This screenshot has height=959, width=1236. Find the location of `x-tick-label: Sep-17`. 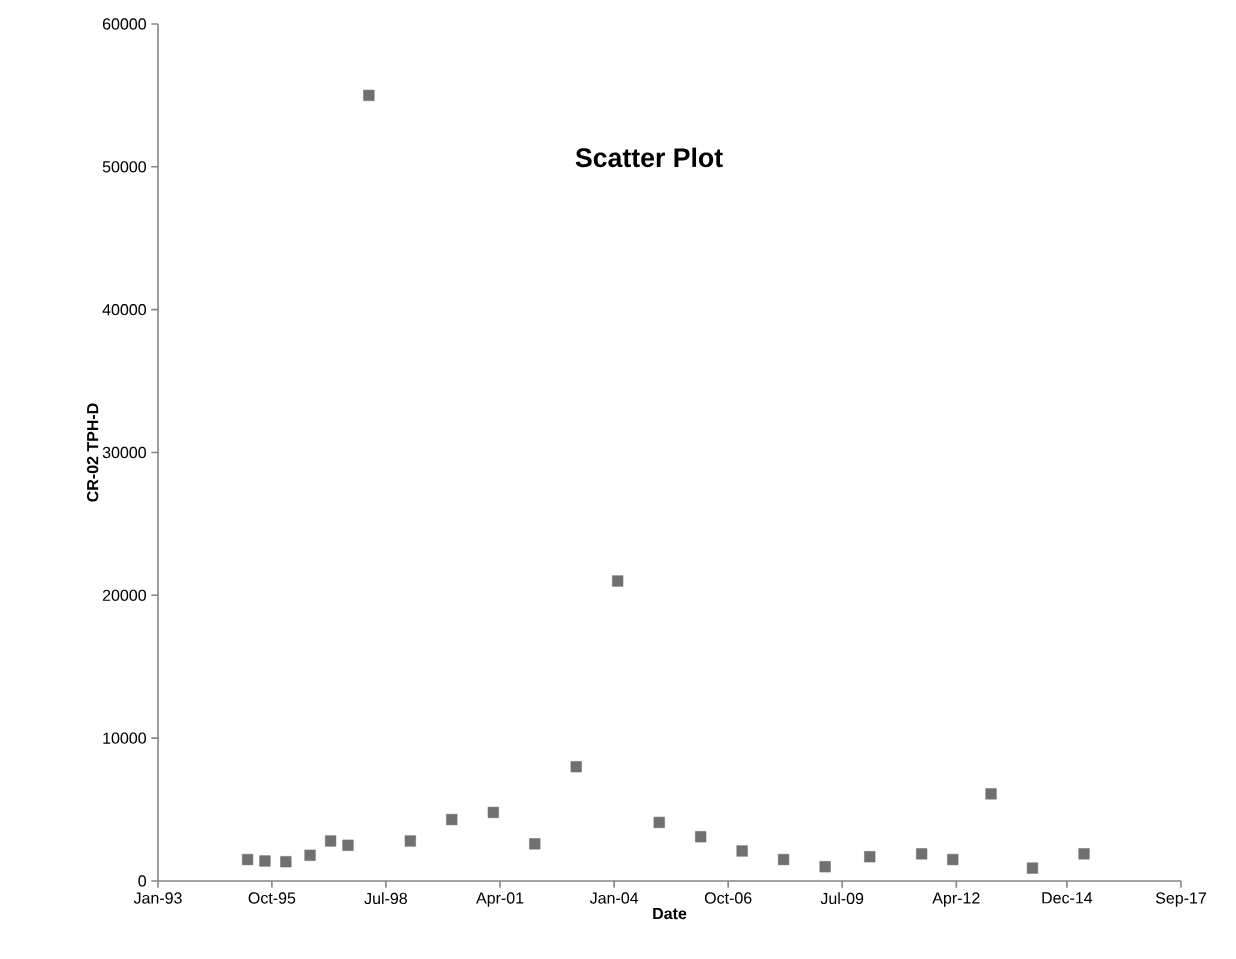

x-tick-label: Sep-17 is located at coordinates (1180, 899).